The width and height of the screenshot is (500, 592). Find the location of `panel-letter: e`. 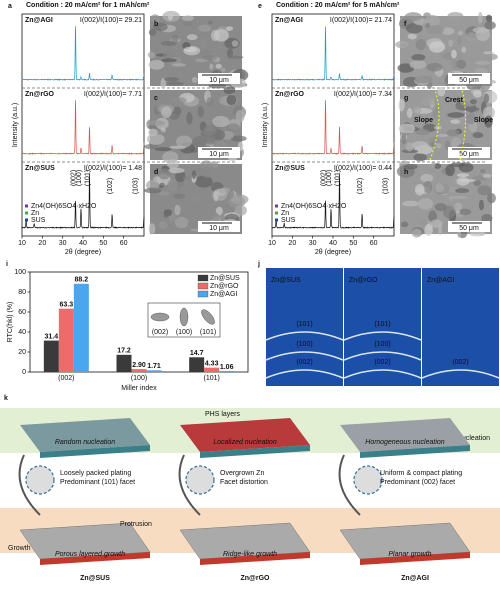

panel-letter: e is located at coordinates (260, 6).